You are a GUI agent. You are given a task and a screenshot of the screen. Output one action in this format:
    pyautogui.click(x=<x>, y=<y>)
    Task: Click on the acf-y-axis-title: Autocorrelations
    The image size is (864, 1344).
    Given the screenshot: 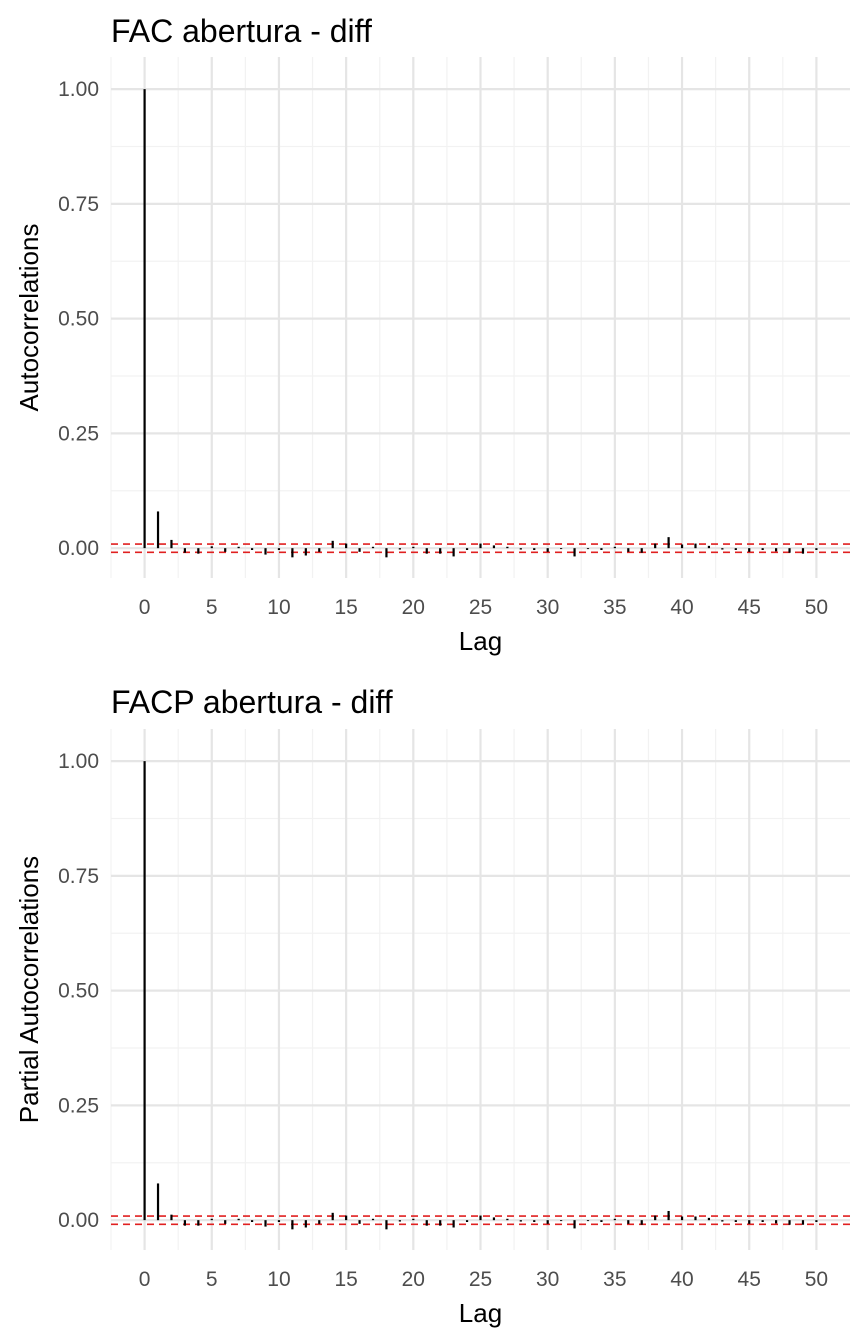 What is the action you would take?
    pyautogui.click(x=29, y=318)
    